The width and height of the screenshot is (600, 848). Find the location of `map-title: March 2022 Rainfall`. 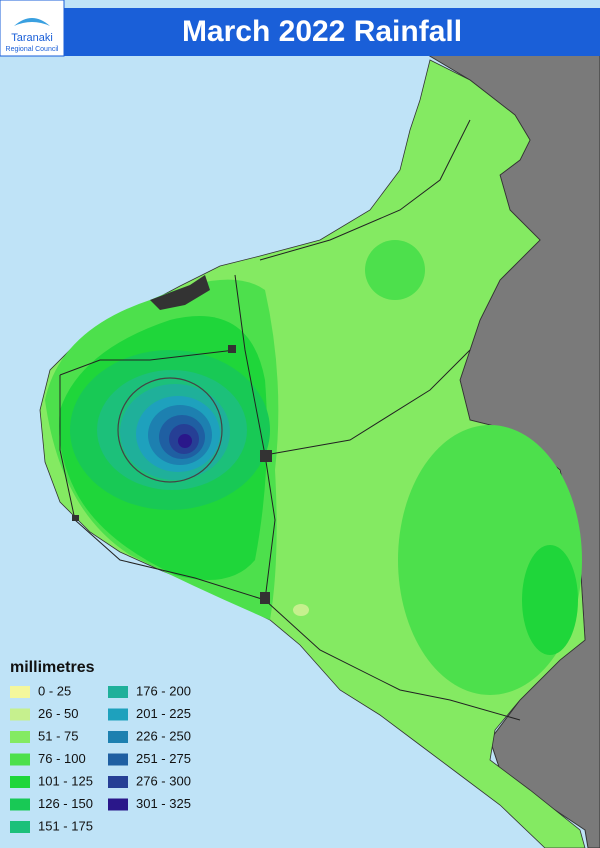

map-title: March 2022 Rainfall is located at coordinates (322, 31).